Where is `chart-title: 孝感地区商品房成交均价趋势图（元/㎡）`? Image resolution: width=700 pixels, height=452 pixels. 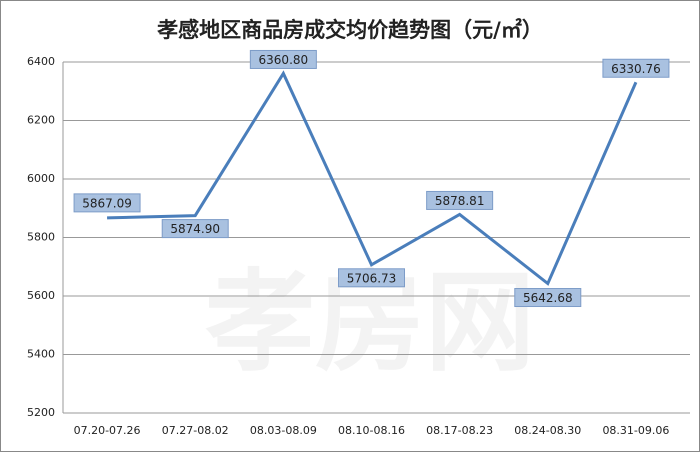 chart-title: 孝感地区商品房成交均价趋势图（元/㎡） is located at coordinates (350, 30).